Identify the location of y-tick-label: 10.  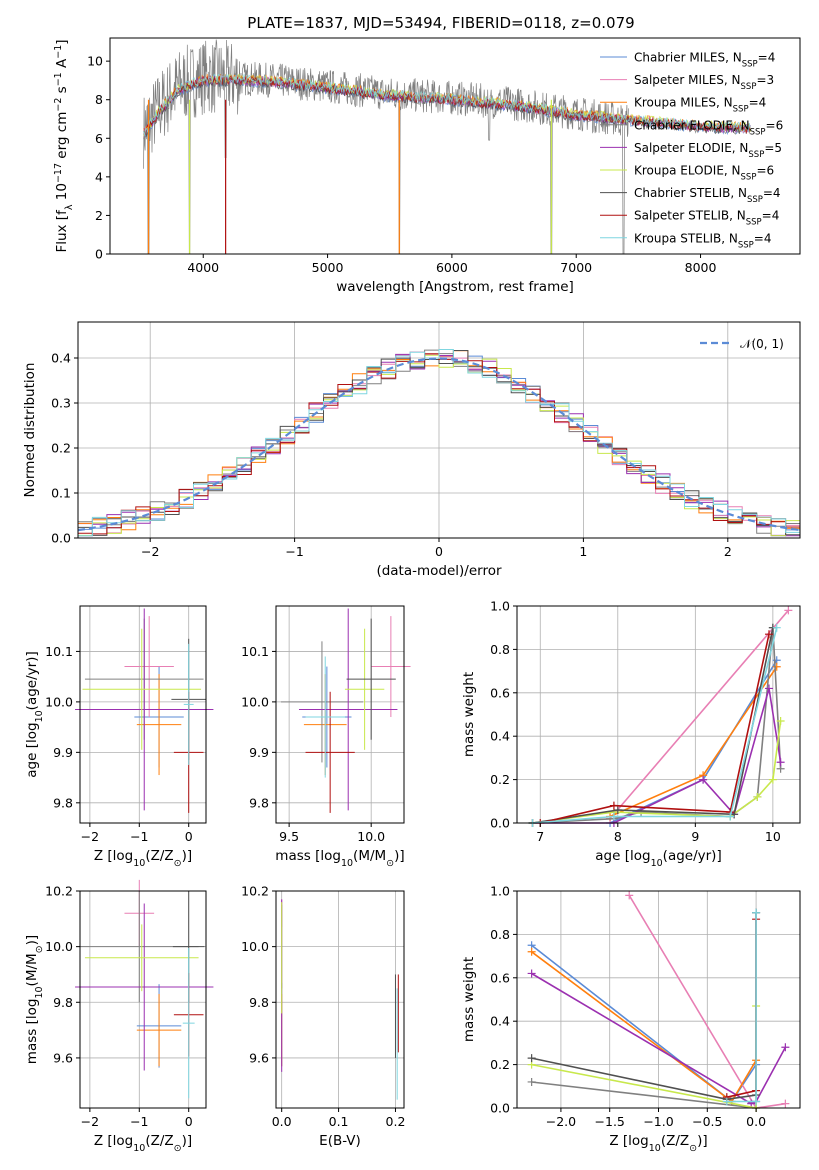
(95, 61).